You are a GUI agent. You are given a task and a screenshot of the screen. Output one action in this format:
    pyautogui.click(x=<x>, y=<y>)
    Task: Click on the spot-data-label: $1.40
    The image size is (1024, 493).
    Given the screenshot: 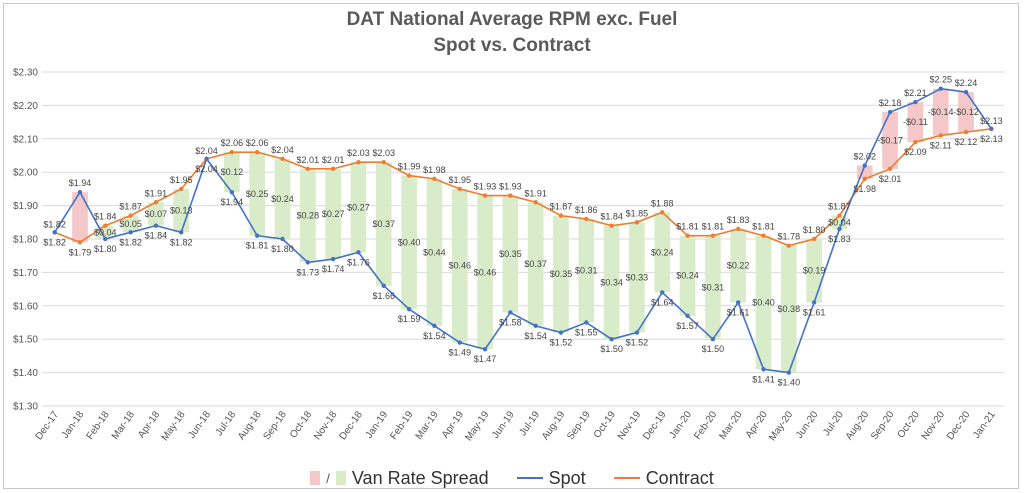 What is the action you would take?
    pyautogui.click(x=789, y=383)
    